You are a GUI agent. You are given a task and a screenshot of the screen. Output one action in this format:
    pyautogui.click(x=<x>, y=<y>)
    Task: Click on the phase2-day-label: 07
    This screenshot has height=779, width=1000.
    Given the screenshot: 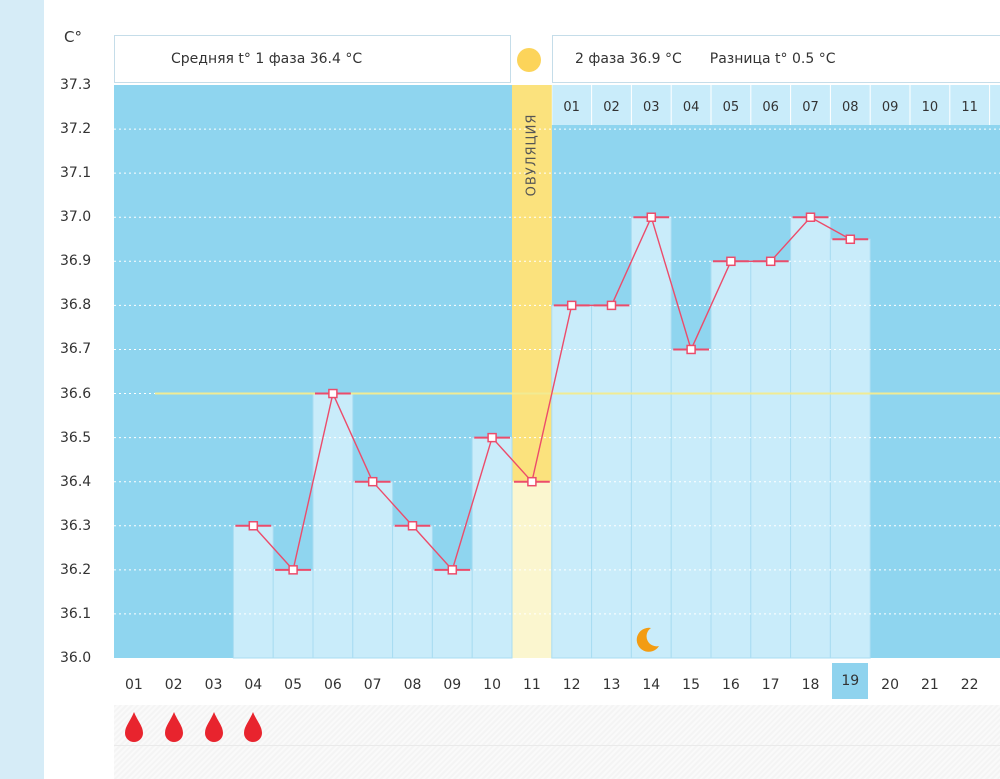 What is the action you would take?
    pyautogui.click(x=810, y=107)
    